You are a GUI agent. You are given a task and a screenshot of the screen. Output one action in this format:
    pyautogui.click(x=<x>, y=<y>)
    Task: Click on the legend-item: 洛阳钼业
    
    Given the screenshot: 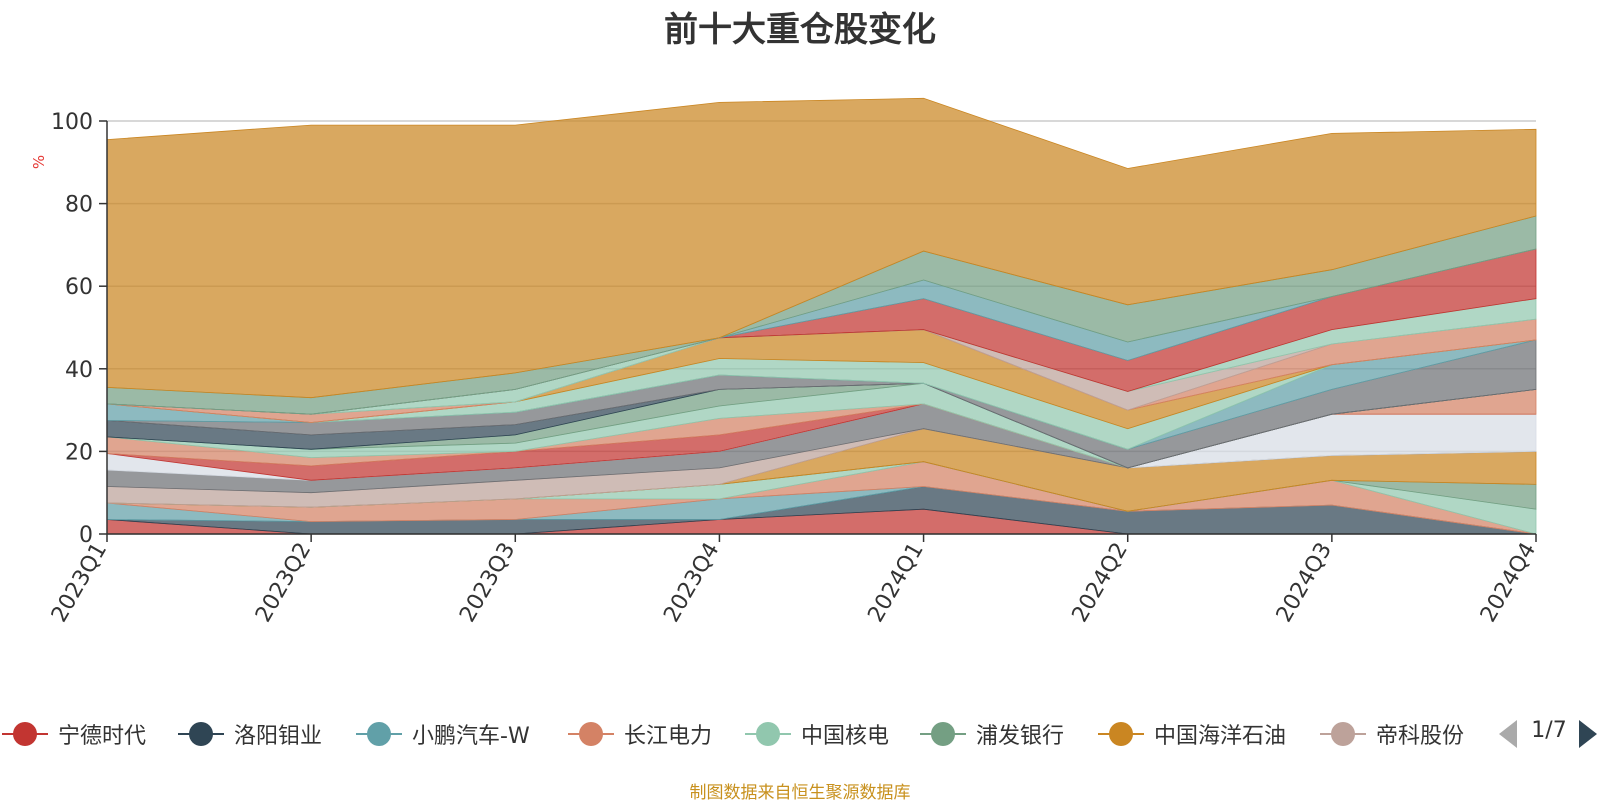 What is the action you would take?
    pyautogui.click(x=249, y=734)
    